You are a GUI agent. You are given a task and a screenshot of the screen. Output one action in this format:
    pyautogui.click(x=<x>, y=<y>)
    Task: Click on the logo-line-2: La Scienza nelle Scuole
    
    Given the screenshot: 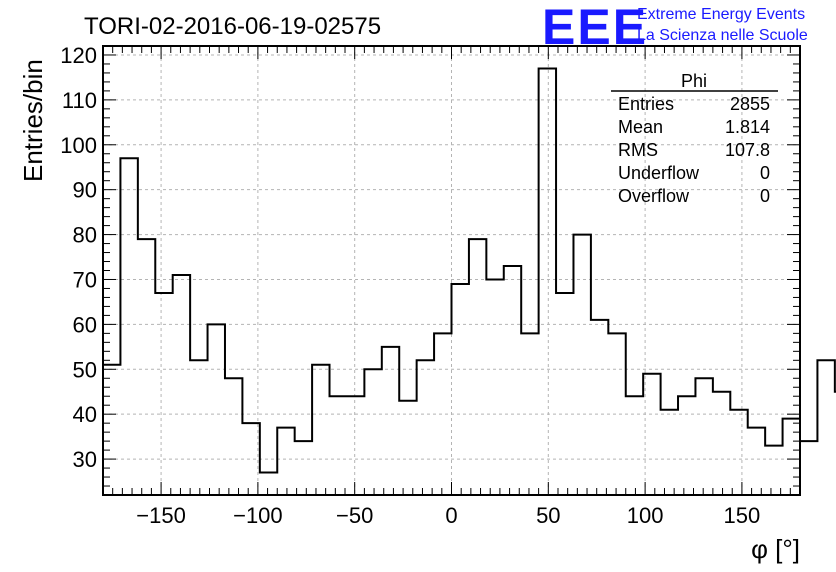 What is the action you would take?
    pyautogui.click(x=722, y=35)
    